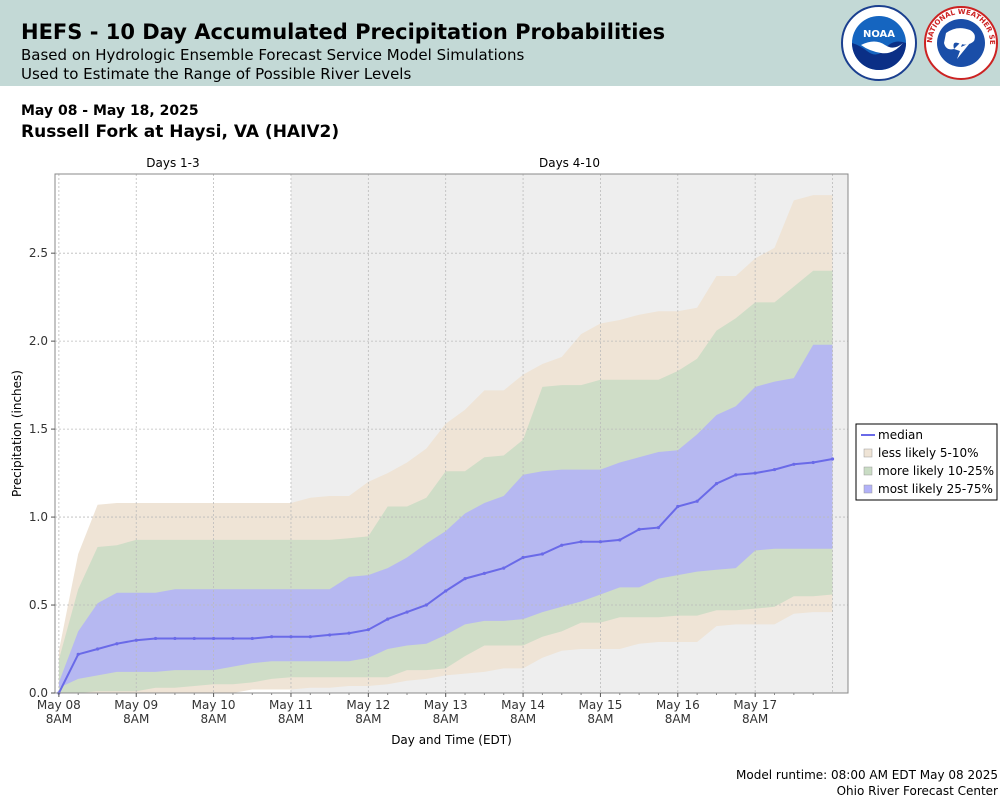 The image size is (1000, 800). I want to click on y-tick-label: 0.5, so click(38, 605).